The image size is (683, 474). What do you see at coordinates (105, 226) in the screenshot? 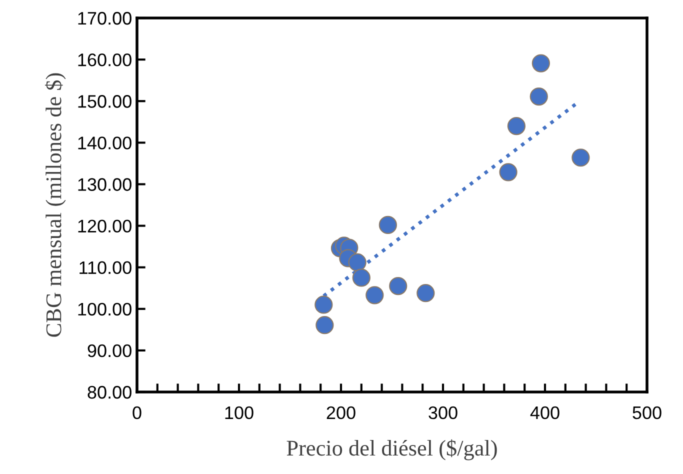
I see `y-tick-label: 120.00` at bounding box center [105, 226].